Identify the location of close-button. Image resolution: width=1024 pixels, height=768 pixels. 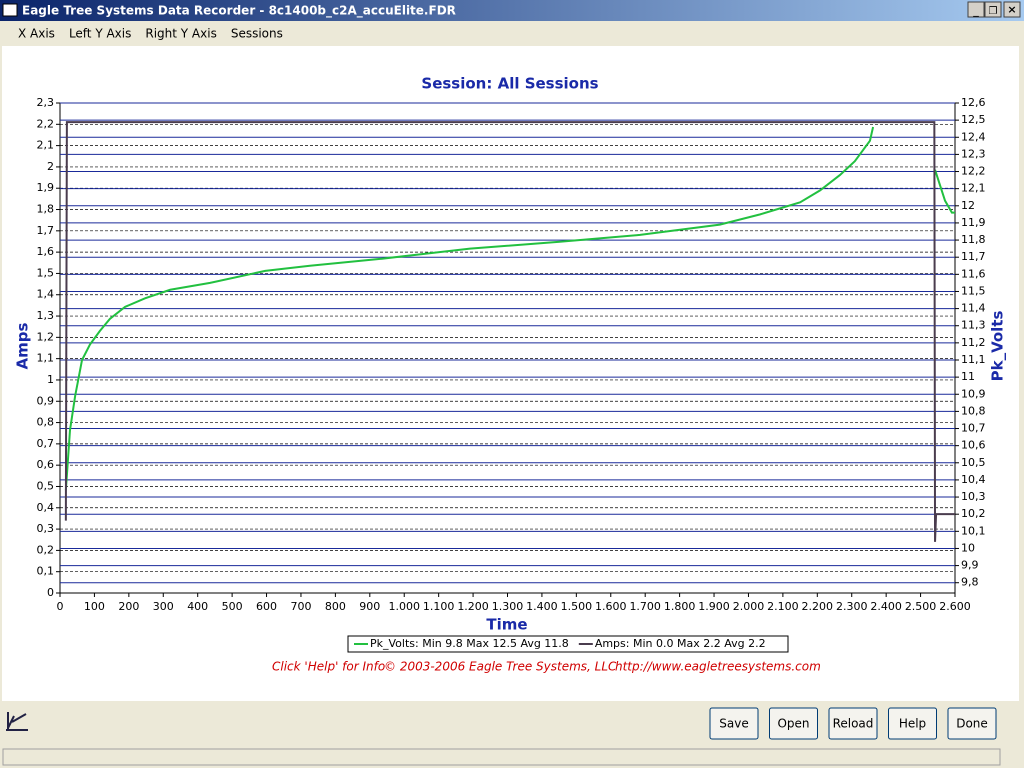
(1012, 9).